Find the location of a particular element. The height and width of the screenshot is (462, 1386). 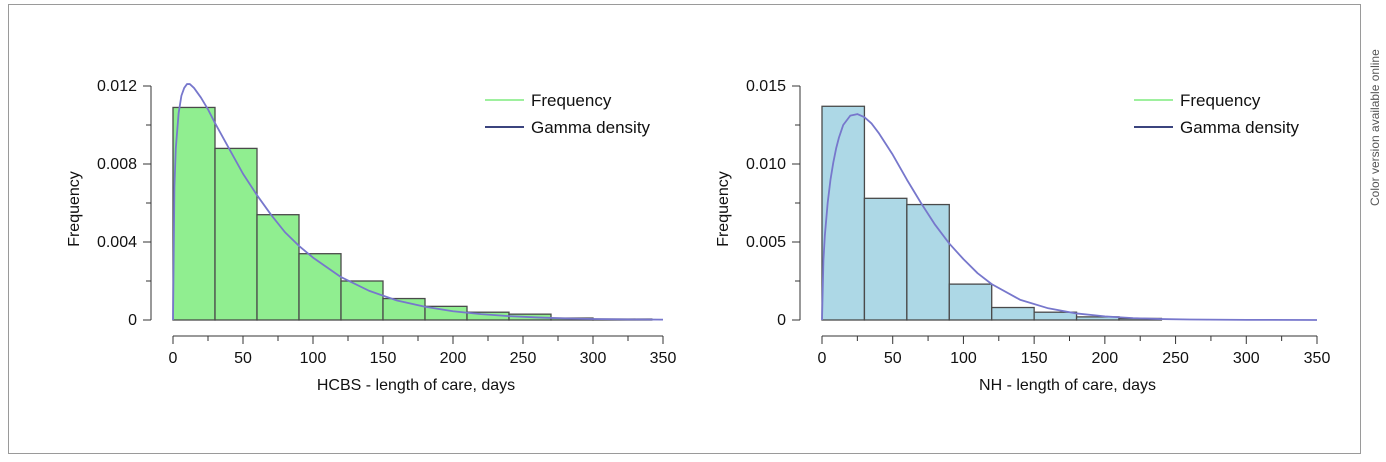

y-tick-label: 0.015 is located at coordinates (766, 86).